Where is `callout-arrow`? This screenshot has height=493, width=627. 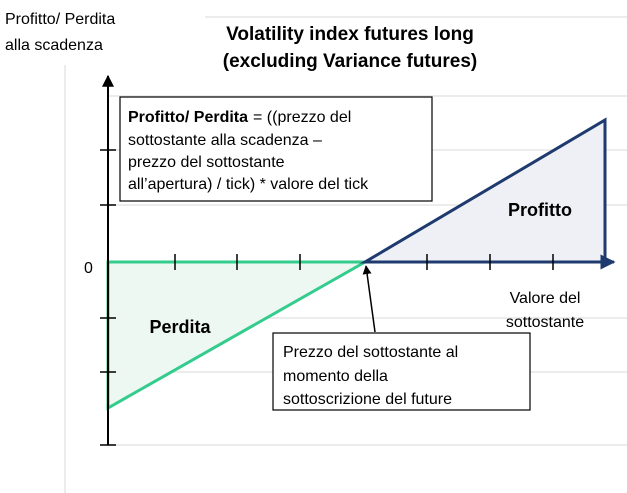
callout-arrow is located at coordinates (369, 299).